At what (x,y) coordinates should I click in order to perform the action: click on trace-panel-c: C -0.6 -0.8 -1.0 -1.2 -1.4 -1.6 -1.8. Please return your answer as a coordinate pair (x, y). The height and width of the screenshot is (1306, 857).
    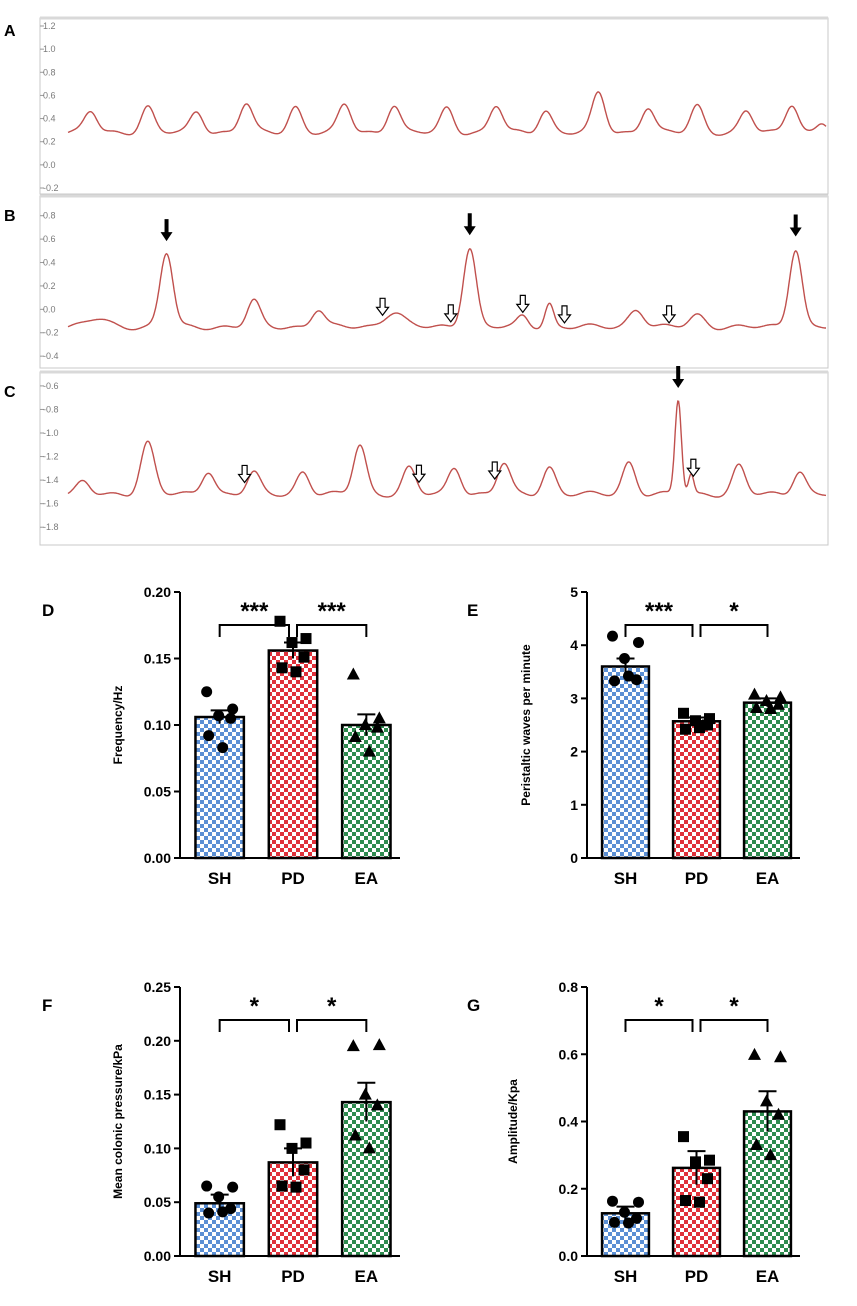
    Looking at the image, I should click on (416, 456).